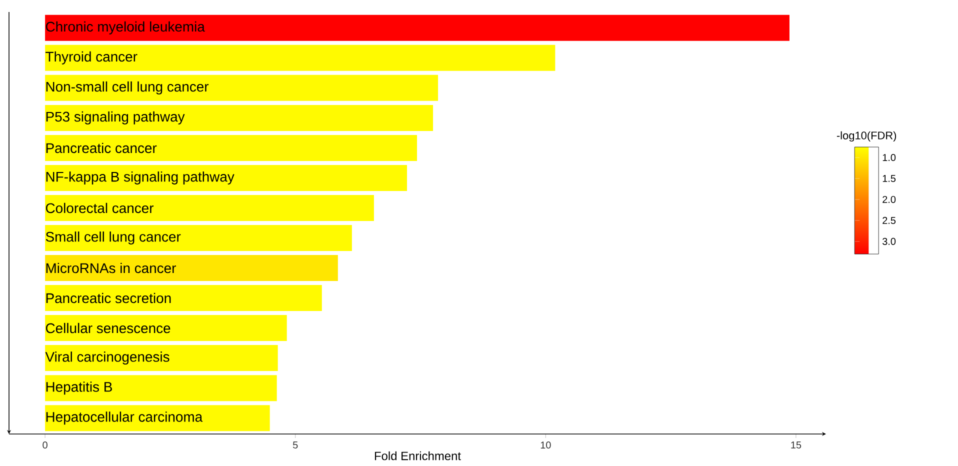 The width and height of the screenshot is (958, 466). Describe the element at coordinates (889, 241) in the screenshot. I see `color-bar-label: 3.0` at that location.